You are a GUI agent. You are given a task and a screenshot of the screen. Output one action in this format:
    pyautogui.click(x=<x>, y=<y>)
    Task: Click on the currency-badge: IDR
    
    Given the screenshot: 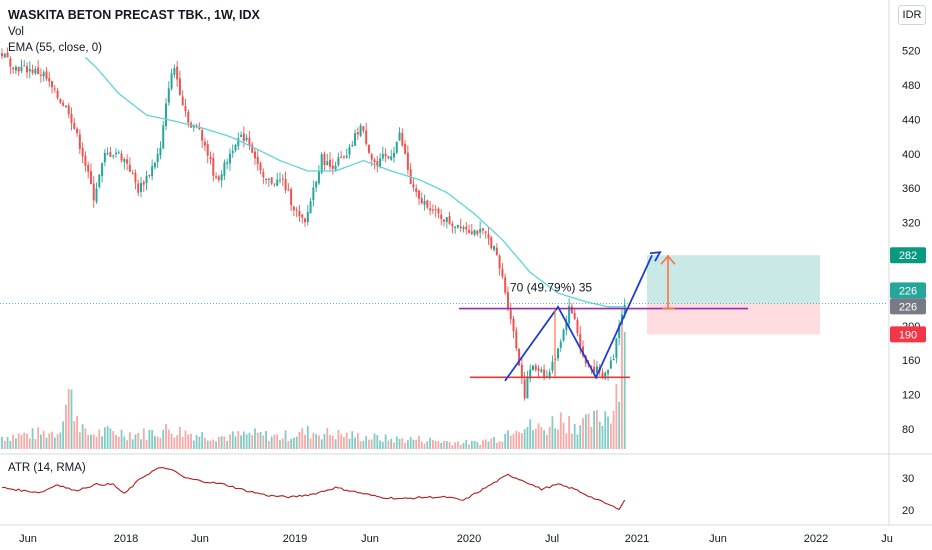 What is the action you would take?
    pyautogui.click(x=912, y=15)
    